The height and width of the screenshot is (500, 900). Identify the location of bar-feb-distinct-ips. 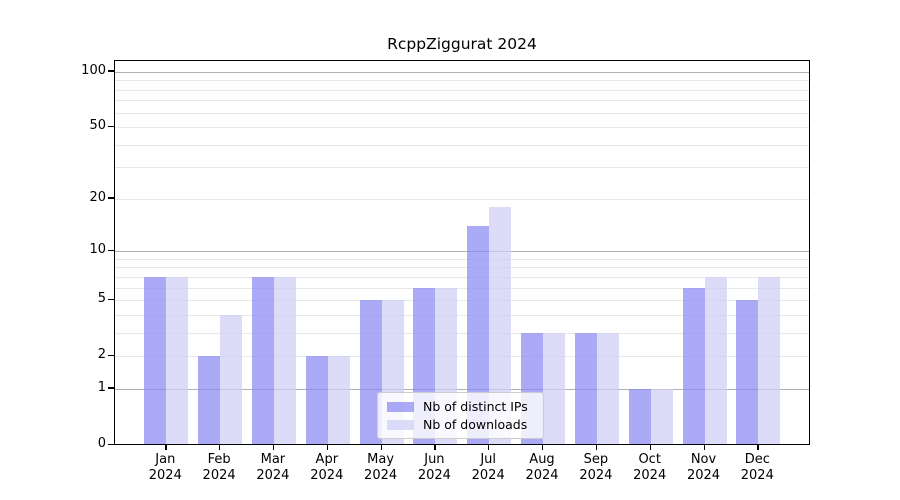
(209, 400).